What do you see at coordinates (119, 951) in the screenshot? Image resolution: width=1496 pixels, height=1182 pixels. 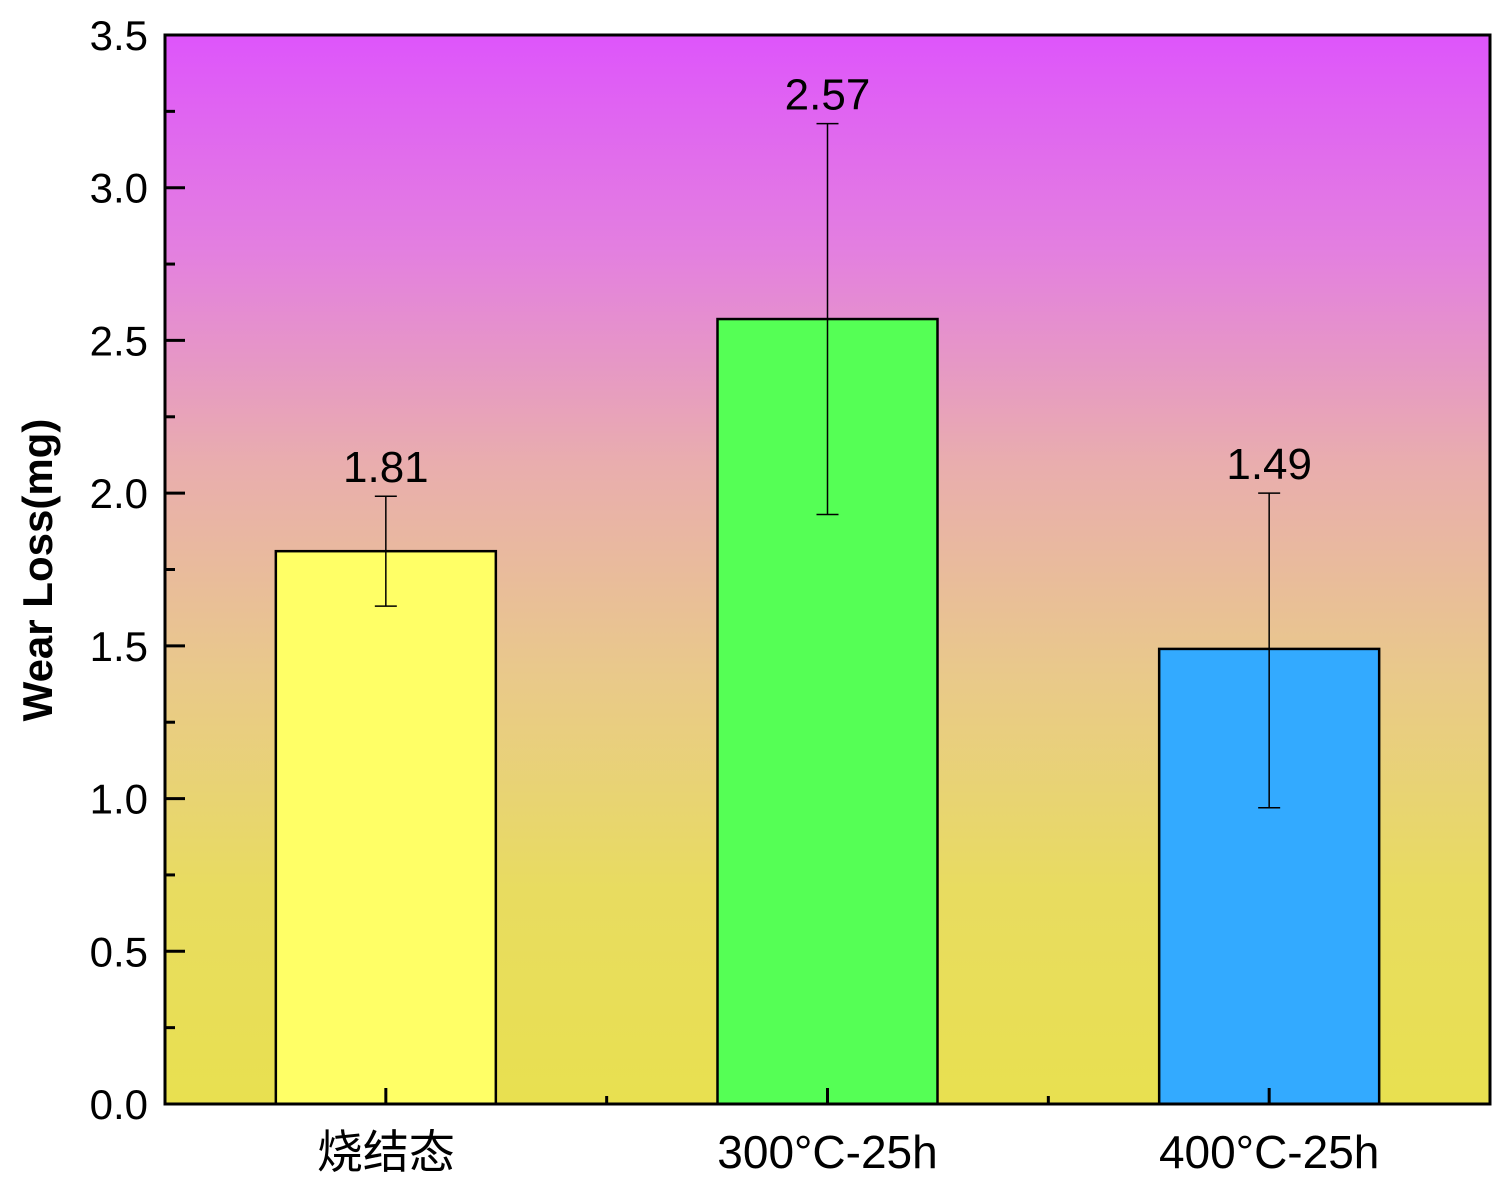 I see `y-tick-label: 0.5` at bounding box center [119, 951].